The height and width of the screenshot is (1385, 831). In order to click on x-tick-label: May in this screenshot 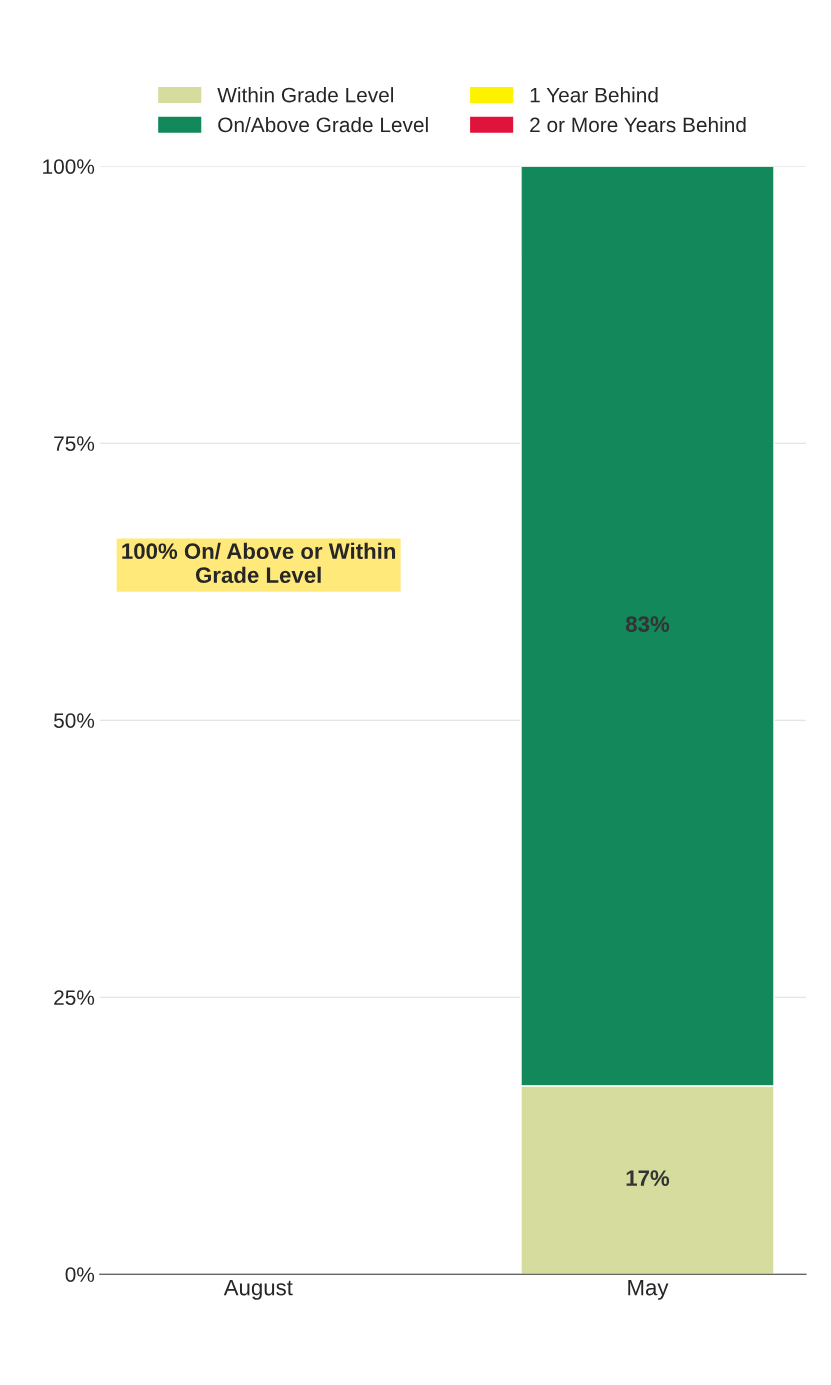, I will do `click(648, 1289)`.